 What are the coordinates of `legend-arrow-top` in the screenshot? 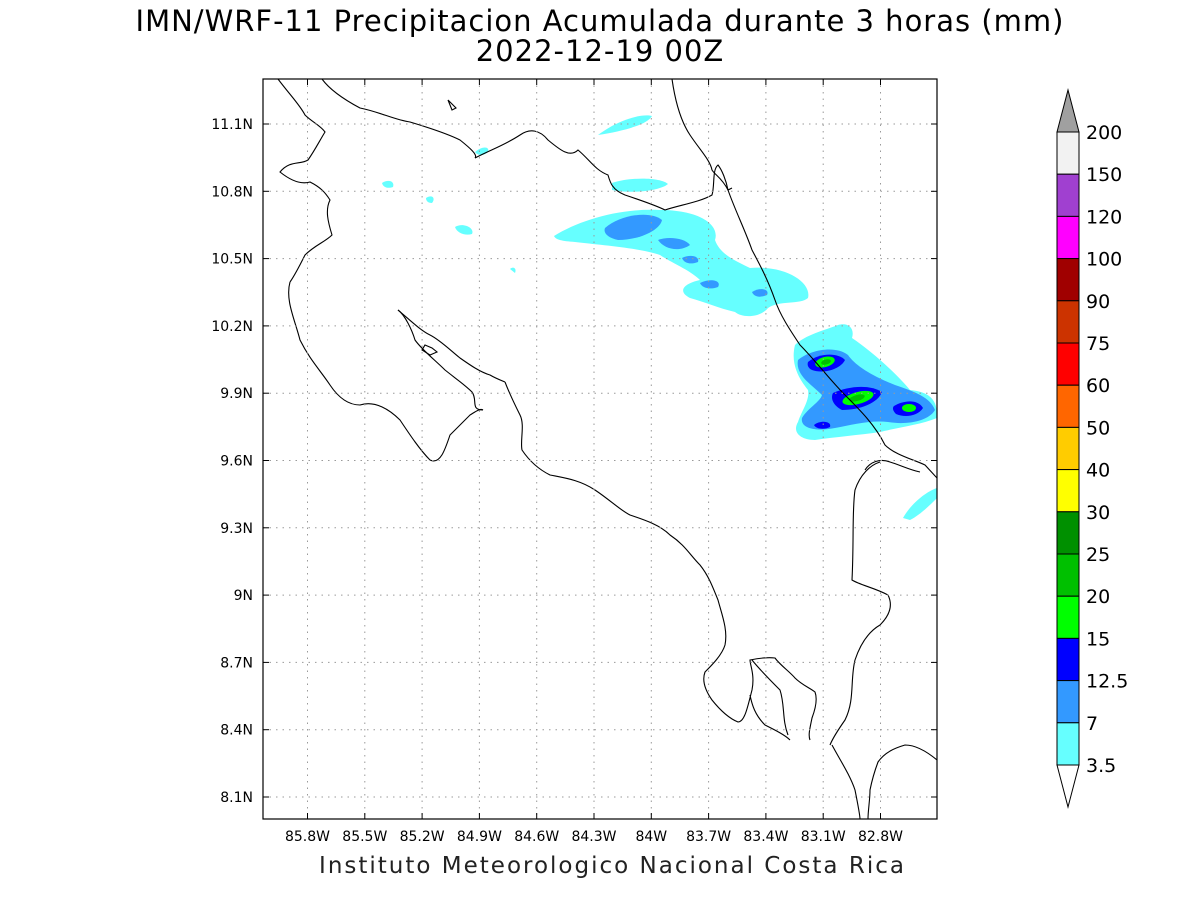 It's located at (1068, 110).